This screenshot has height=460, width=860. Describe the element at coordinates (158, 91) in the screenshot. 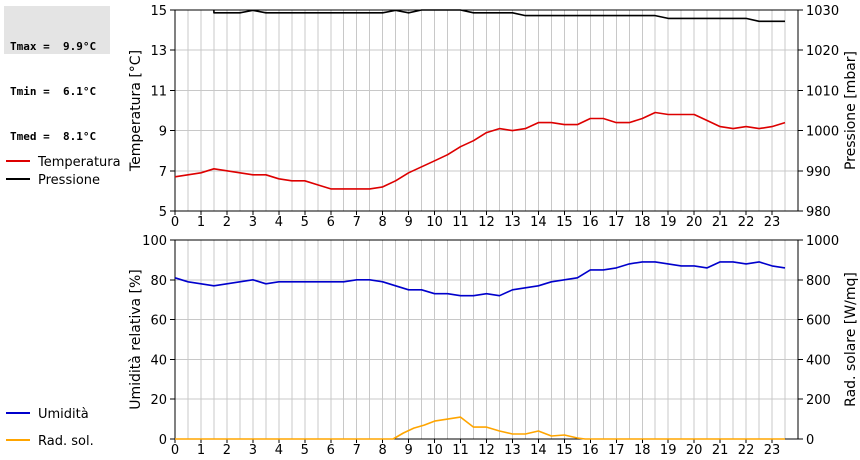

I see `y-tick-label: 11` at that location.